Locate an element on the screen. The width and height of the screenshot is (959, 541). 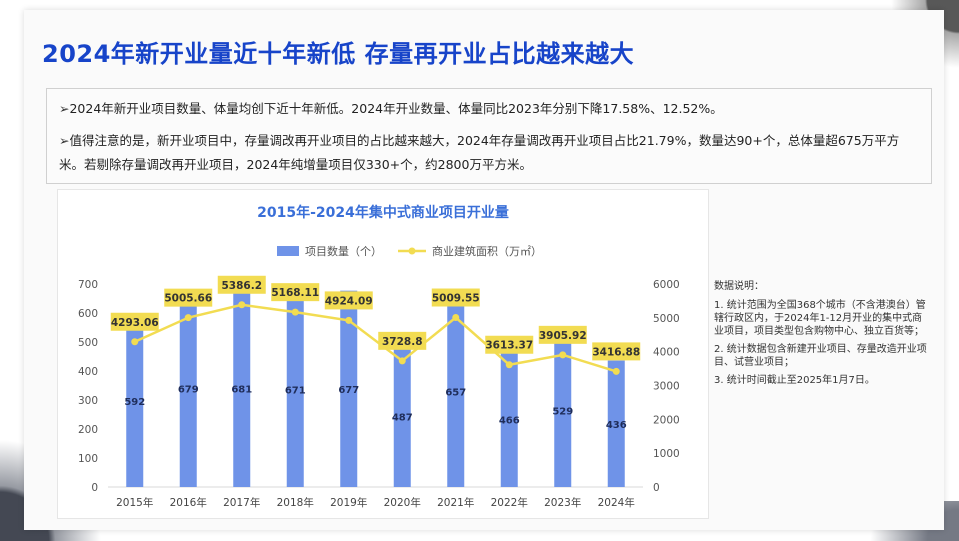
bar-value-label: 679 is located at coordinates (188, 390).